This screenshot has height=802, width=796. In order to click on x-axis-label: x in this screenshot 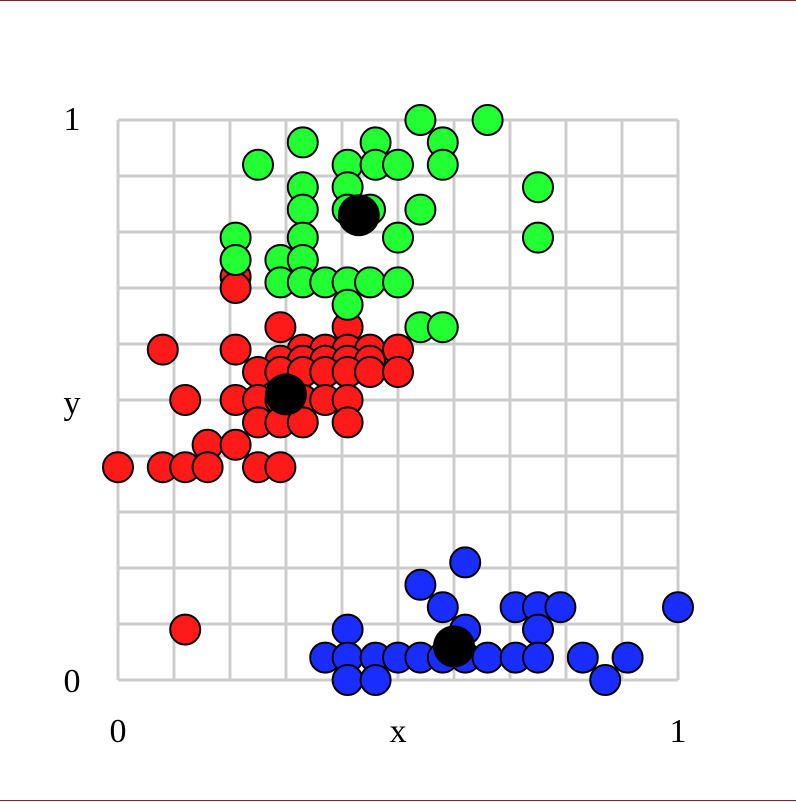, I will do `click(398, 731)`.